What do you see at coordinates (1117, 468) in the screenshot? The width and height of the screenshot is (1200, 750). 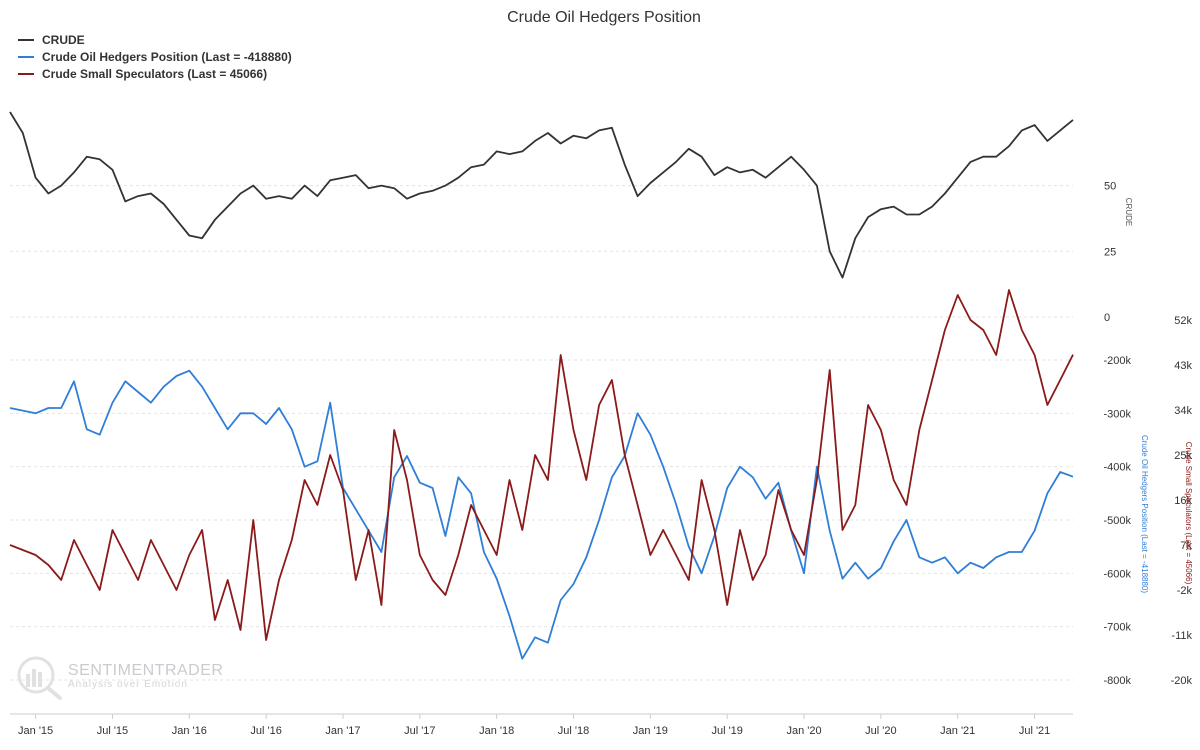 I see `hedgers-tick-label: -400k` at bounding box center [1117, 468].